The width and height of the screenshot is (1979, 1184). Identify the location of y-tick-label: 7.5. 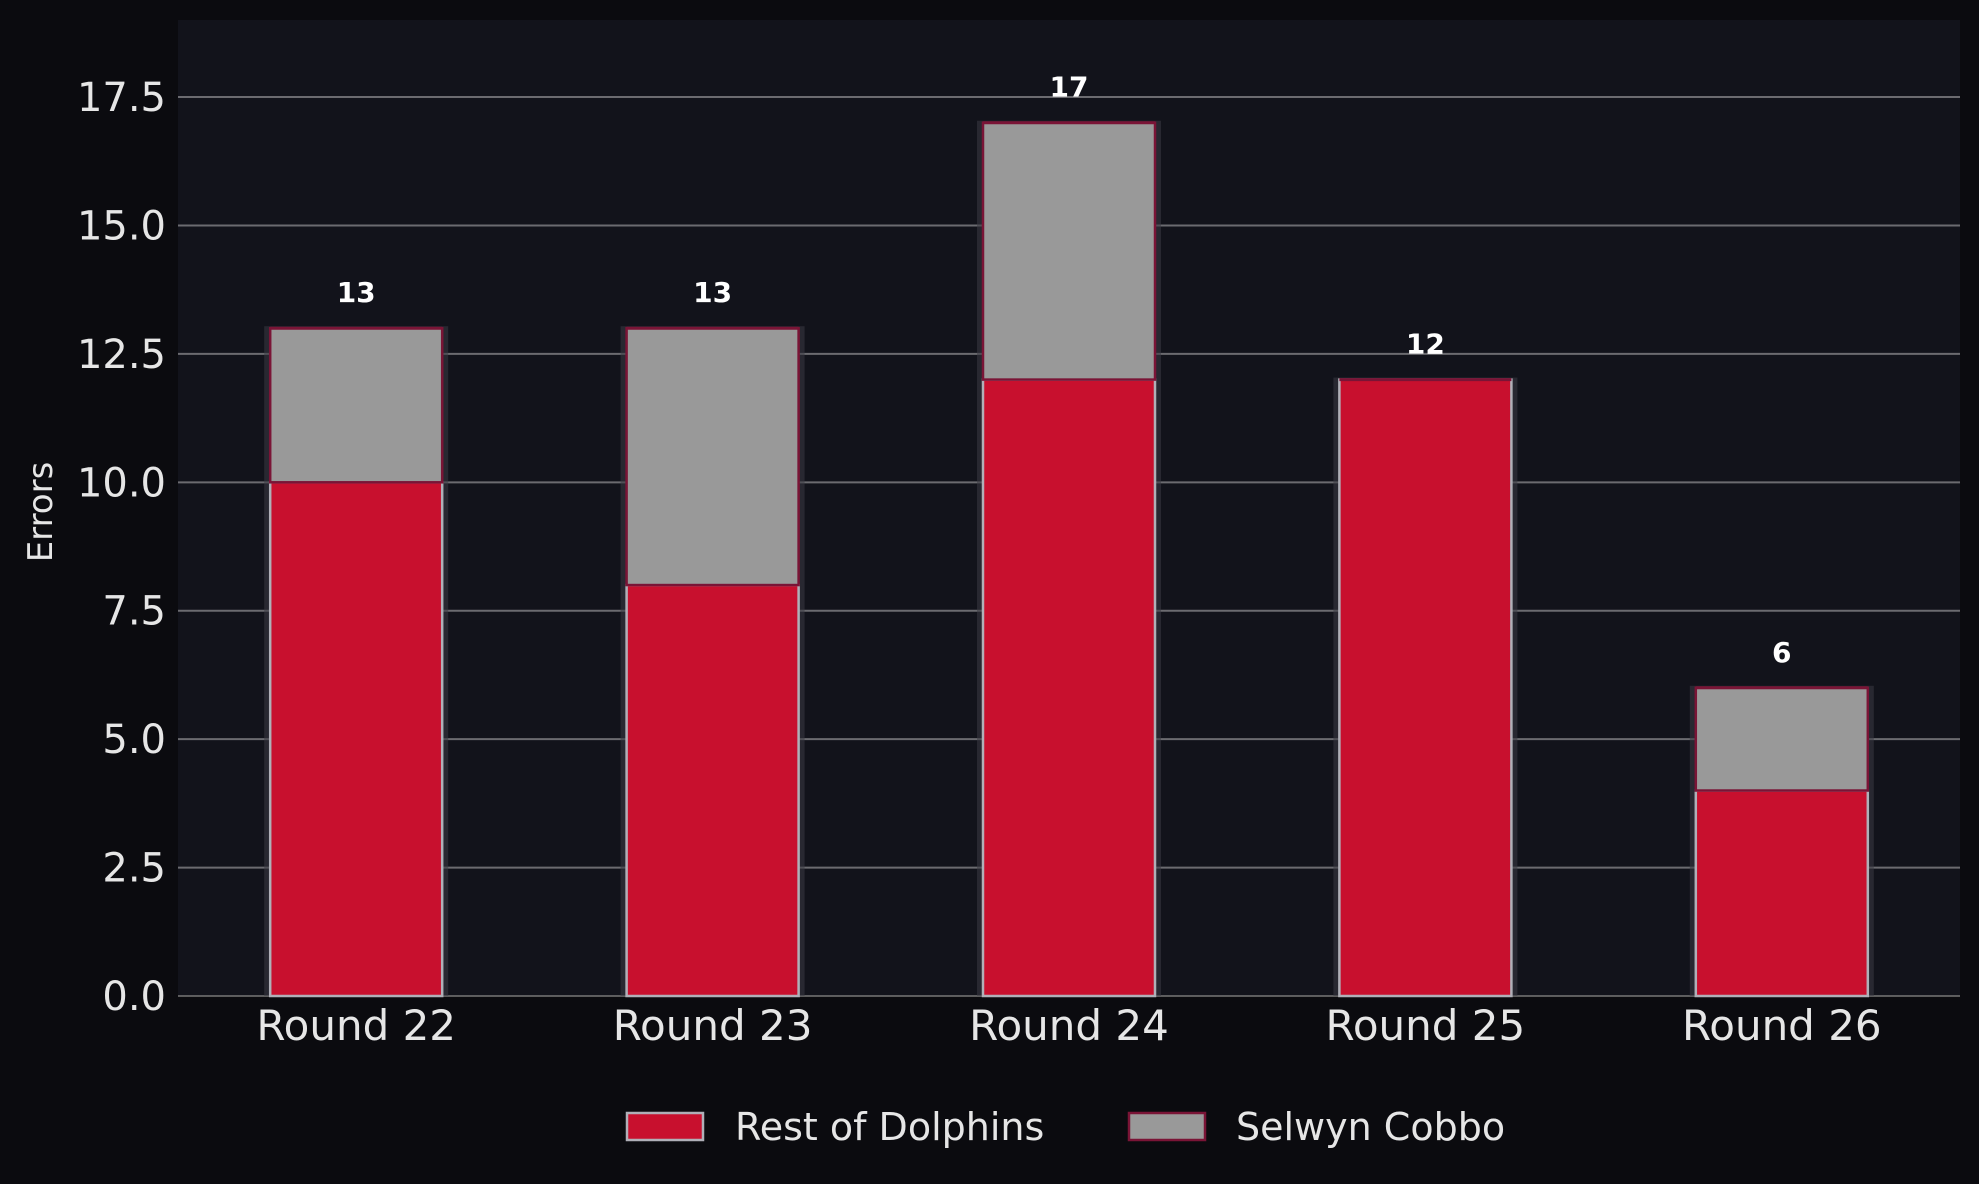
(134, 612).